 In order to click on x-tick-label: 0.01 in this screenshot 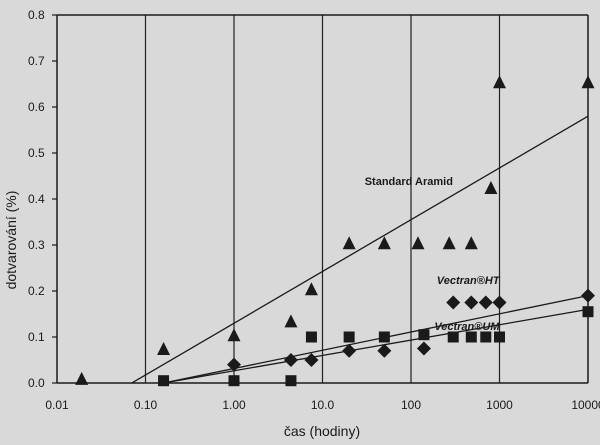, I will do `click(57, 405)`.